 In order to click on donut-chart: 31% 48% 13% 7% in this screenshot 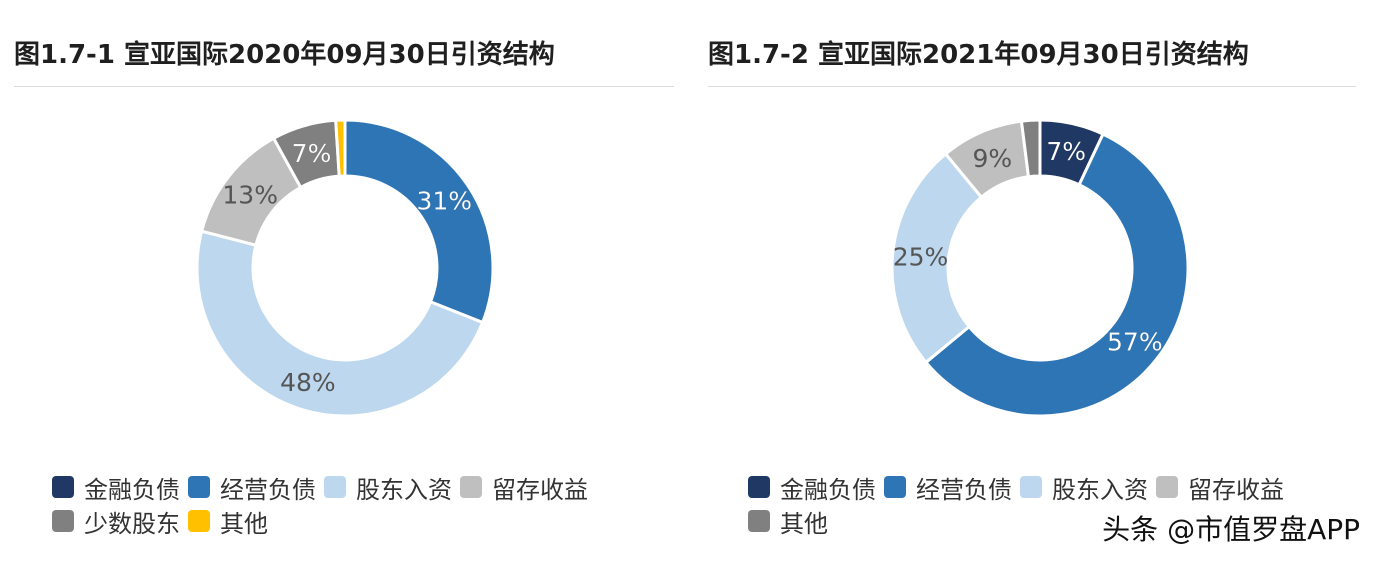, I will do `click(345, 268)`.